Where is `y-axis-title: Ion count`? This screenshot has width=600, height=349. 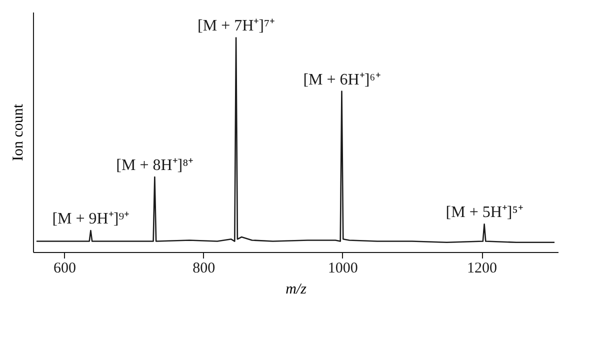
y-axis-title: Ion count is located at coordinates (18, 132).